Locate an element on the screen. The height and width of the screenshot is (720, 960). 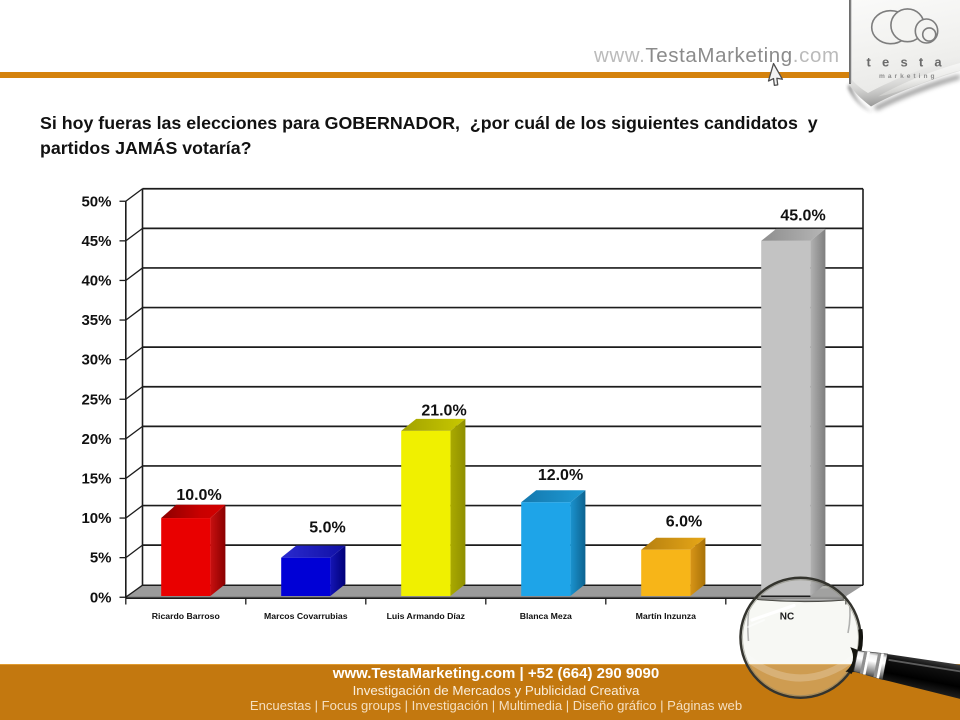
svg-text: Ricardo Barroso is located at coordinates (186, 616).